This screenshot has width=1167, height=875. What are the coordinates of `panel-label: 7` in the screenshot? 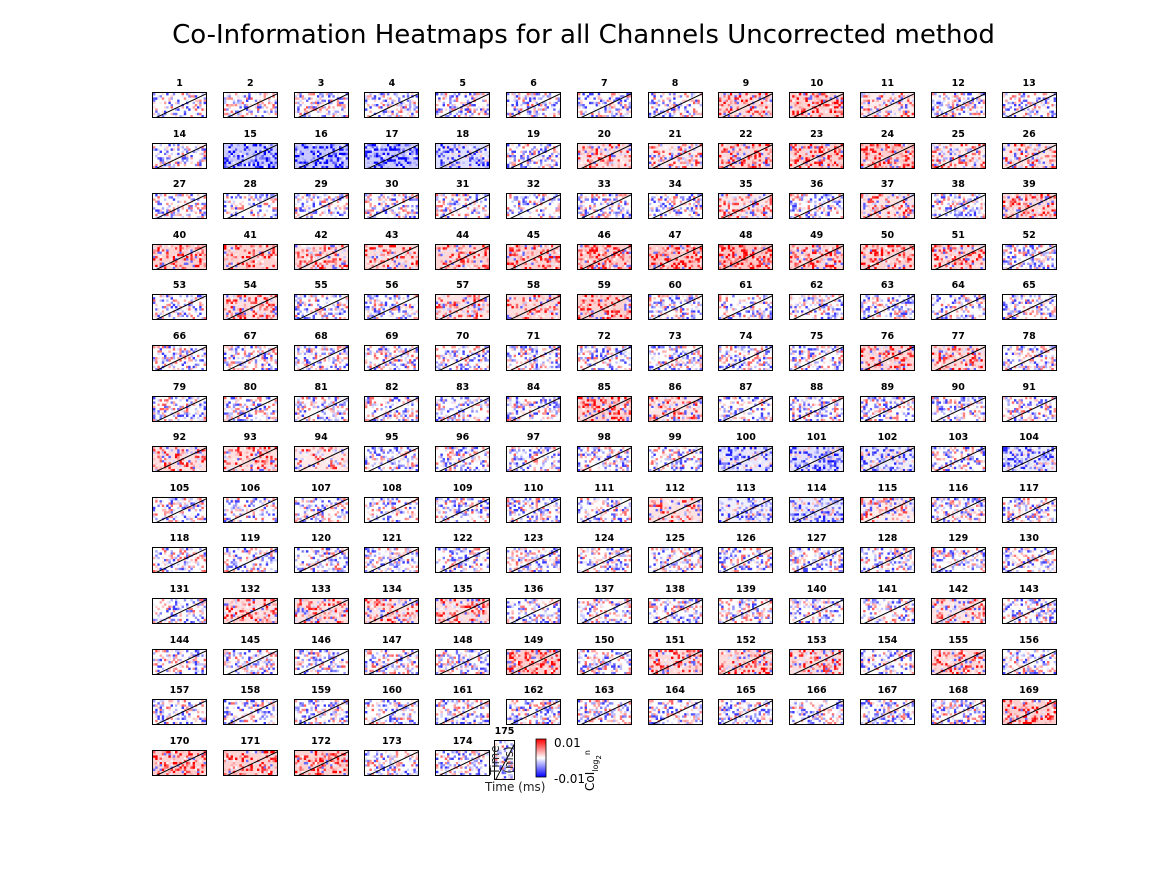 It's located at (604, 83).